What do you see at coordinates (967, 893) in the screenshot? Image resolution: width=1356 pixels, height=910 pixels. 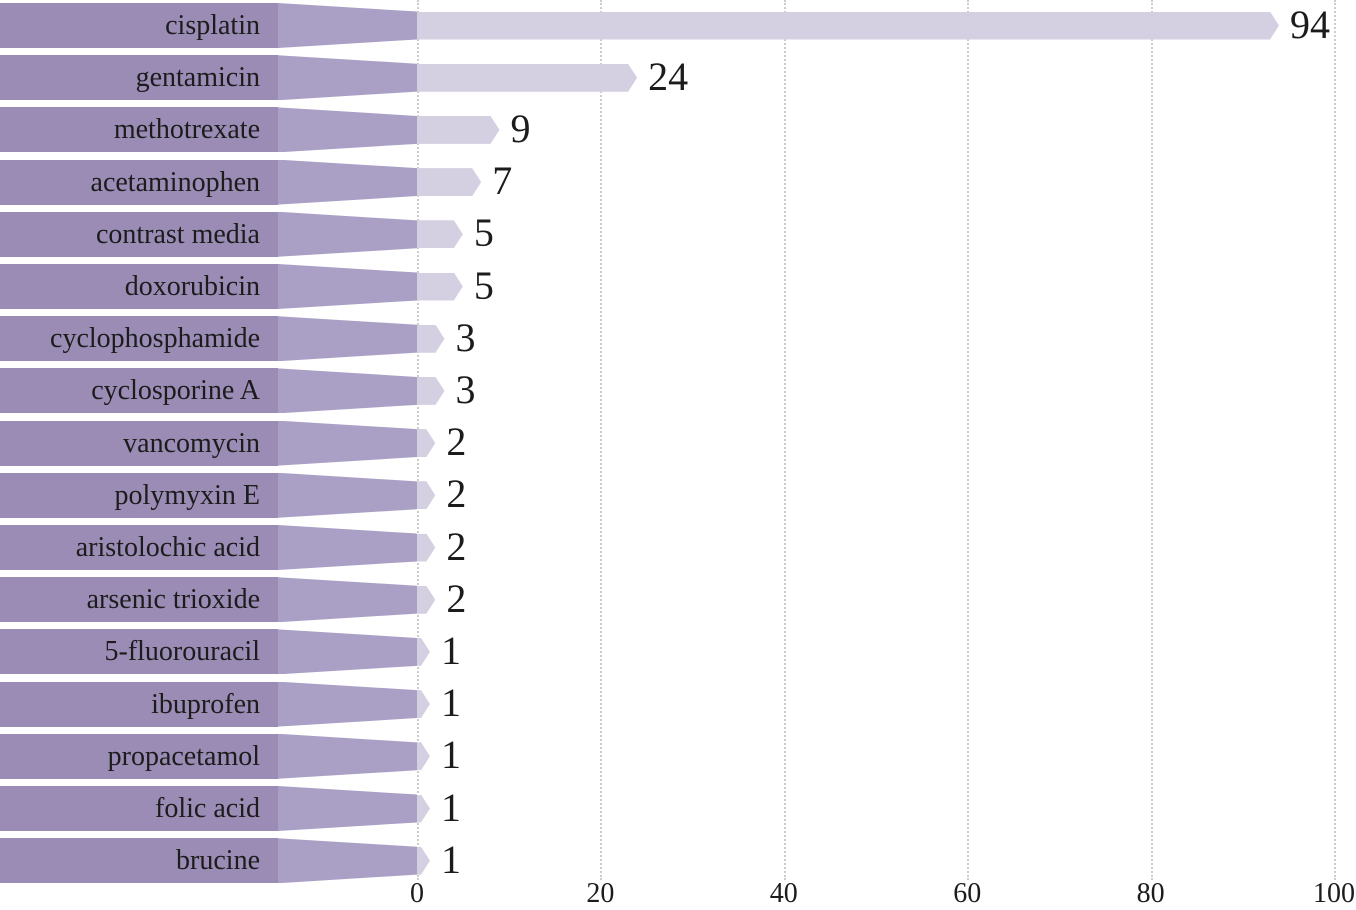 I see `x-tick-label: 60` at bounding box center [967, 893].